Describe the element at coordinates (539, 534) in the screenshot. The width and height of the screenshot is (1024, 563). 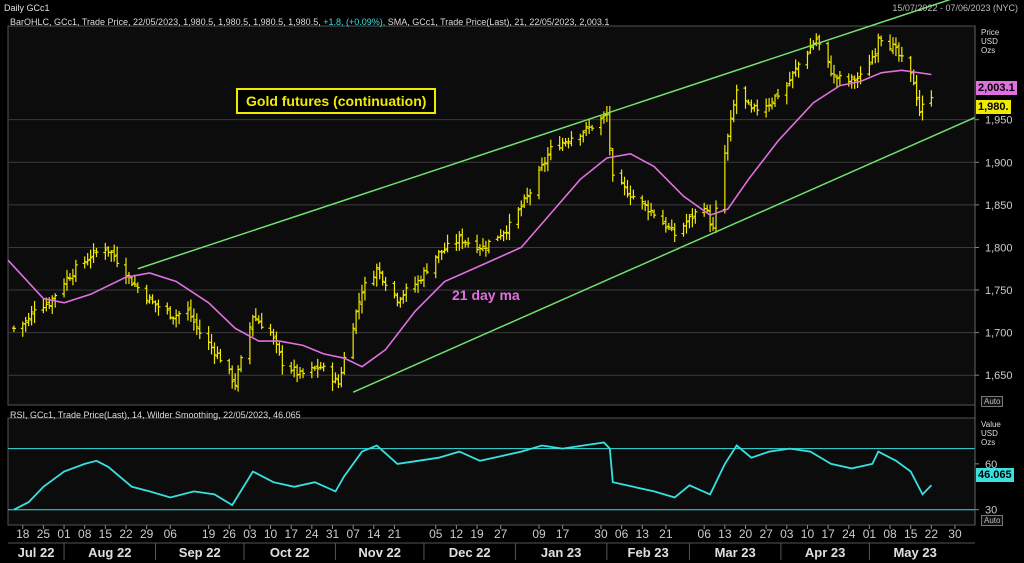
I see `x-day-label: 09` at that location.